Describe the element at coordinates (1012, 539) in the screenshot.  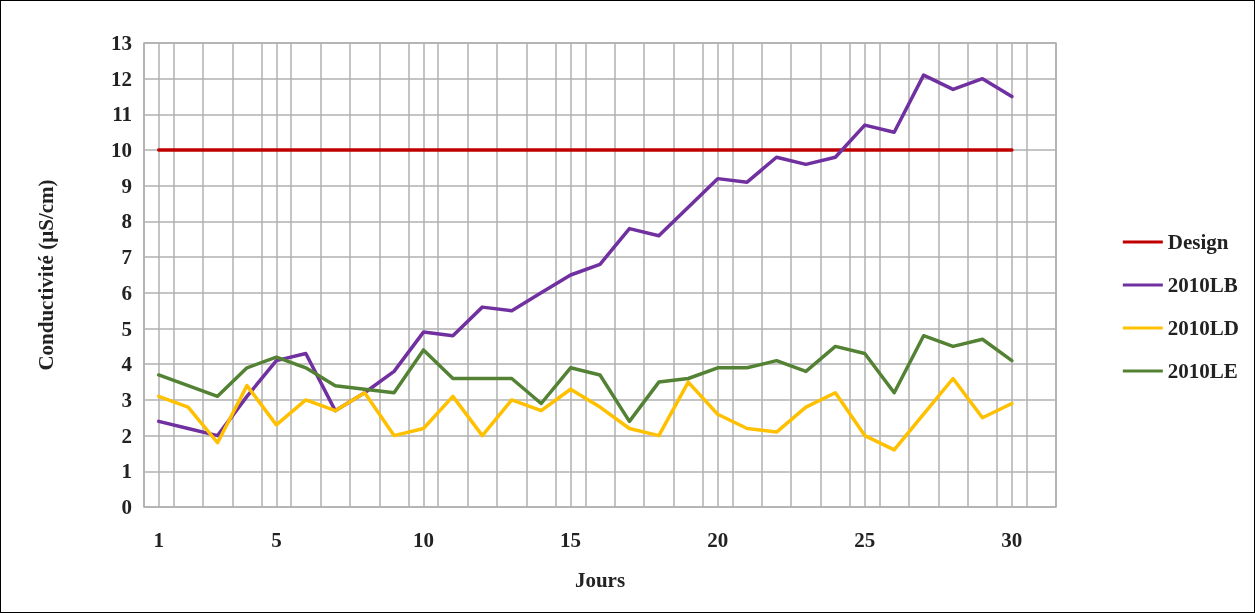
I see `x-tick-label: 30` at that location.